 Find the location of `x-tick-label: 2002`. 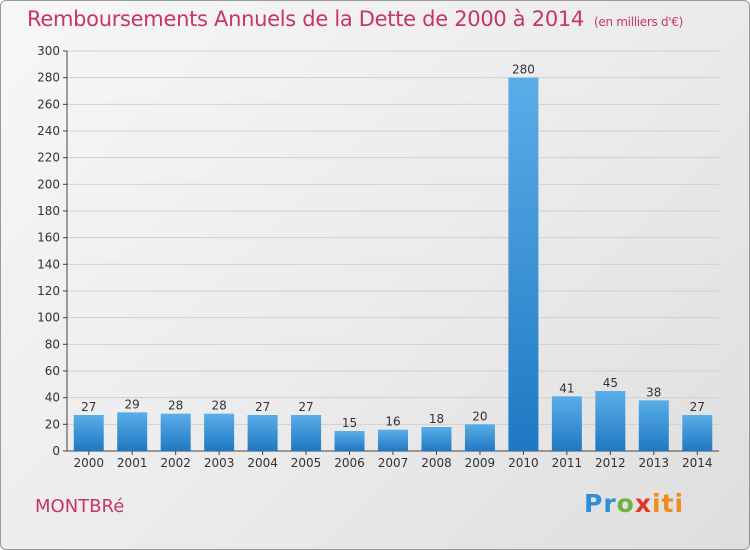

x-tick-label: 2002 is located at coordinates (175, 463).